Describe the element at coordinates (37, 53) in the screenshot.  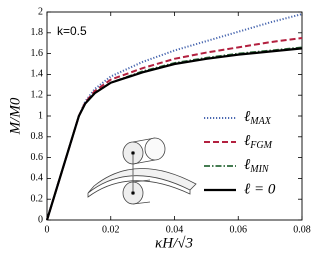
I see `y-tick-label: 1.6` at that location.